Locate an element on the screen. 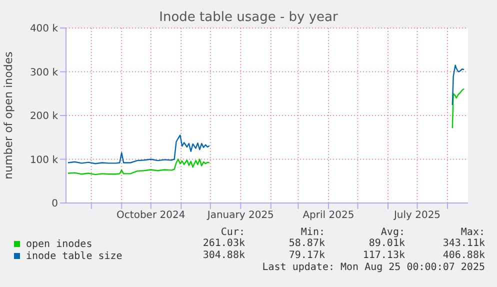 This screenshot has height=287, width=497. text: 406.88k is located at coordinates (463, 256).